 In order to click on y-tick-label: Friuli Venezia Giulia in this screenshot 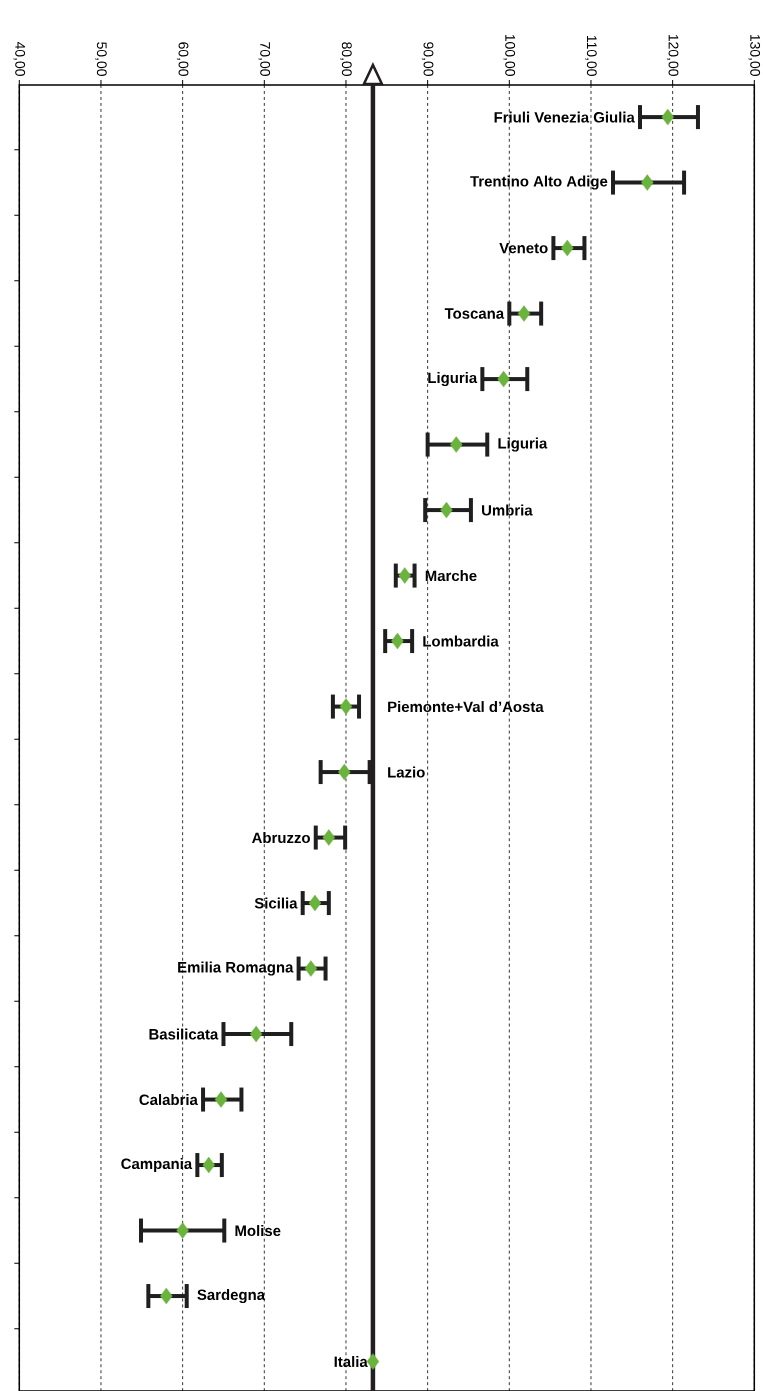, I will do `click(564, 117)`.